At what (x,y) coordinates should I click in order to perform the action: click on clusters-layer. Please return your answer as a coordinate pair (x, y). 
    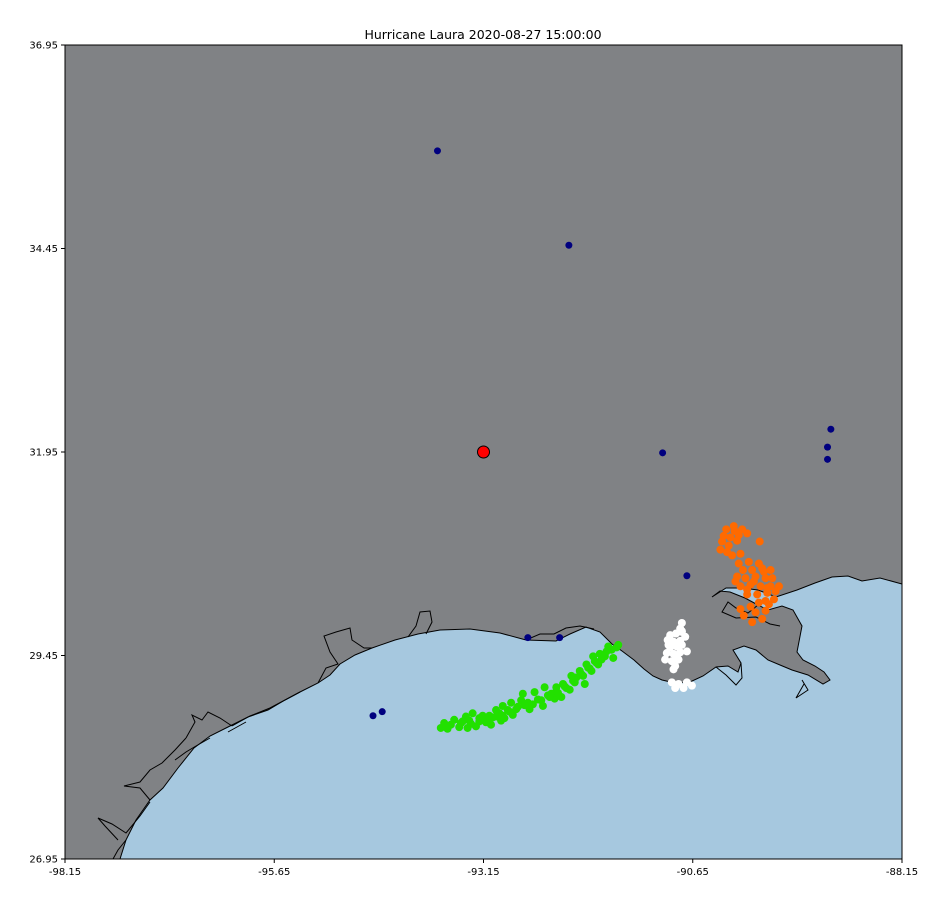
    Looking at the image, I should click on (609, 627).